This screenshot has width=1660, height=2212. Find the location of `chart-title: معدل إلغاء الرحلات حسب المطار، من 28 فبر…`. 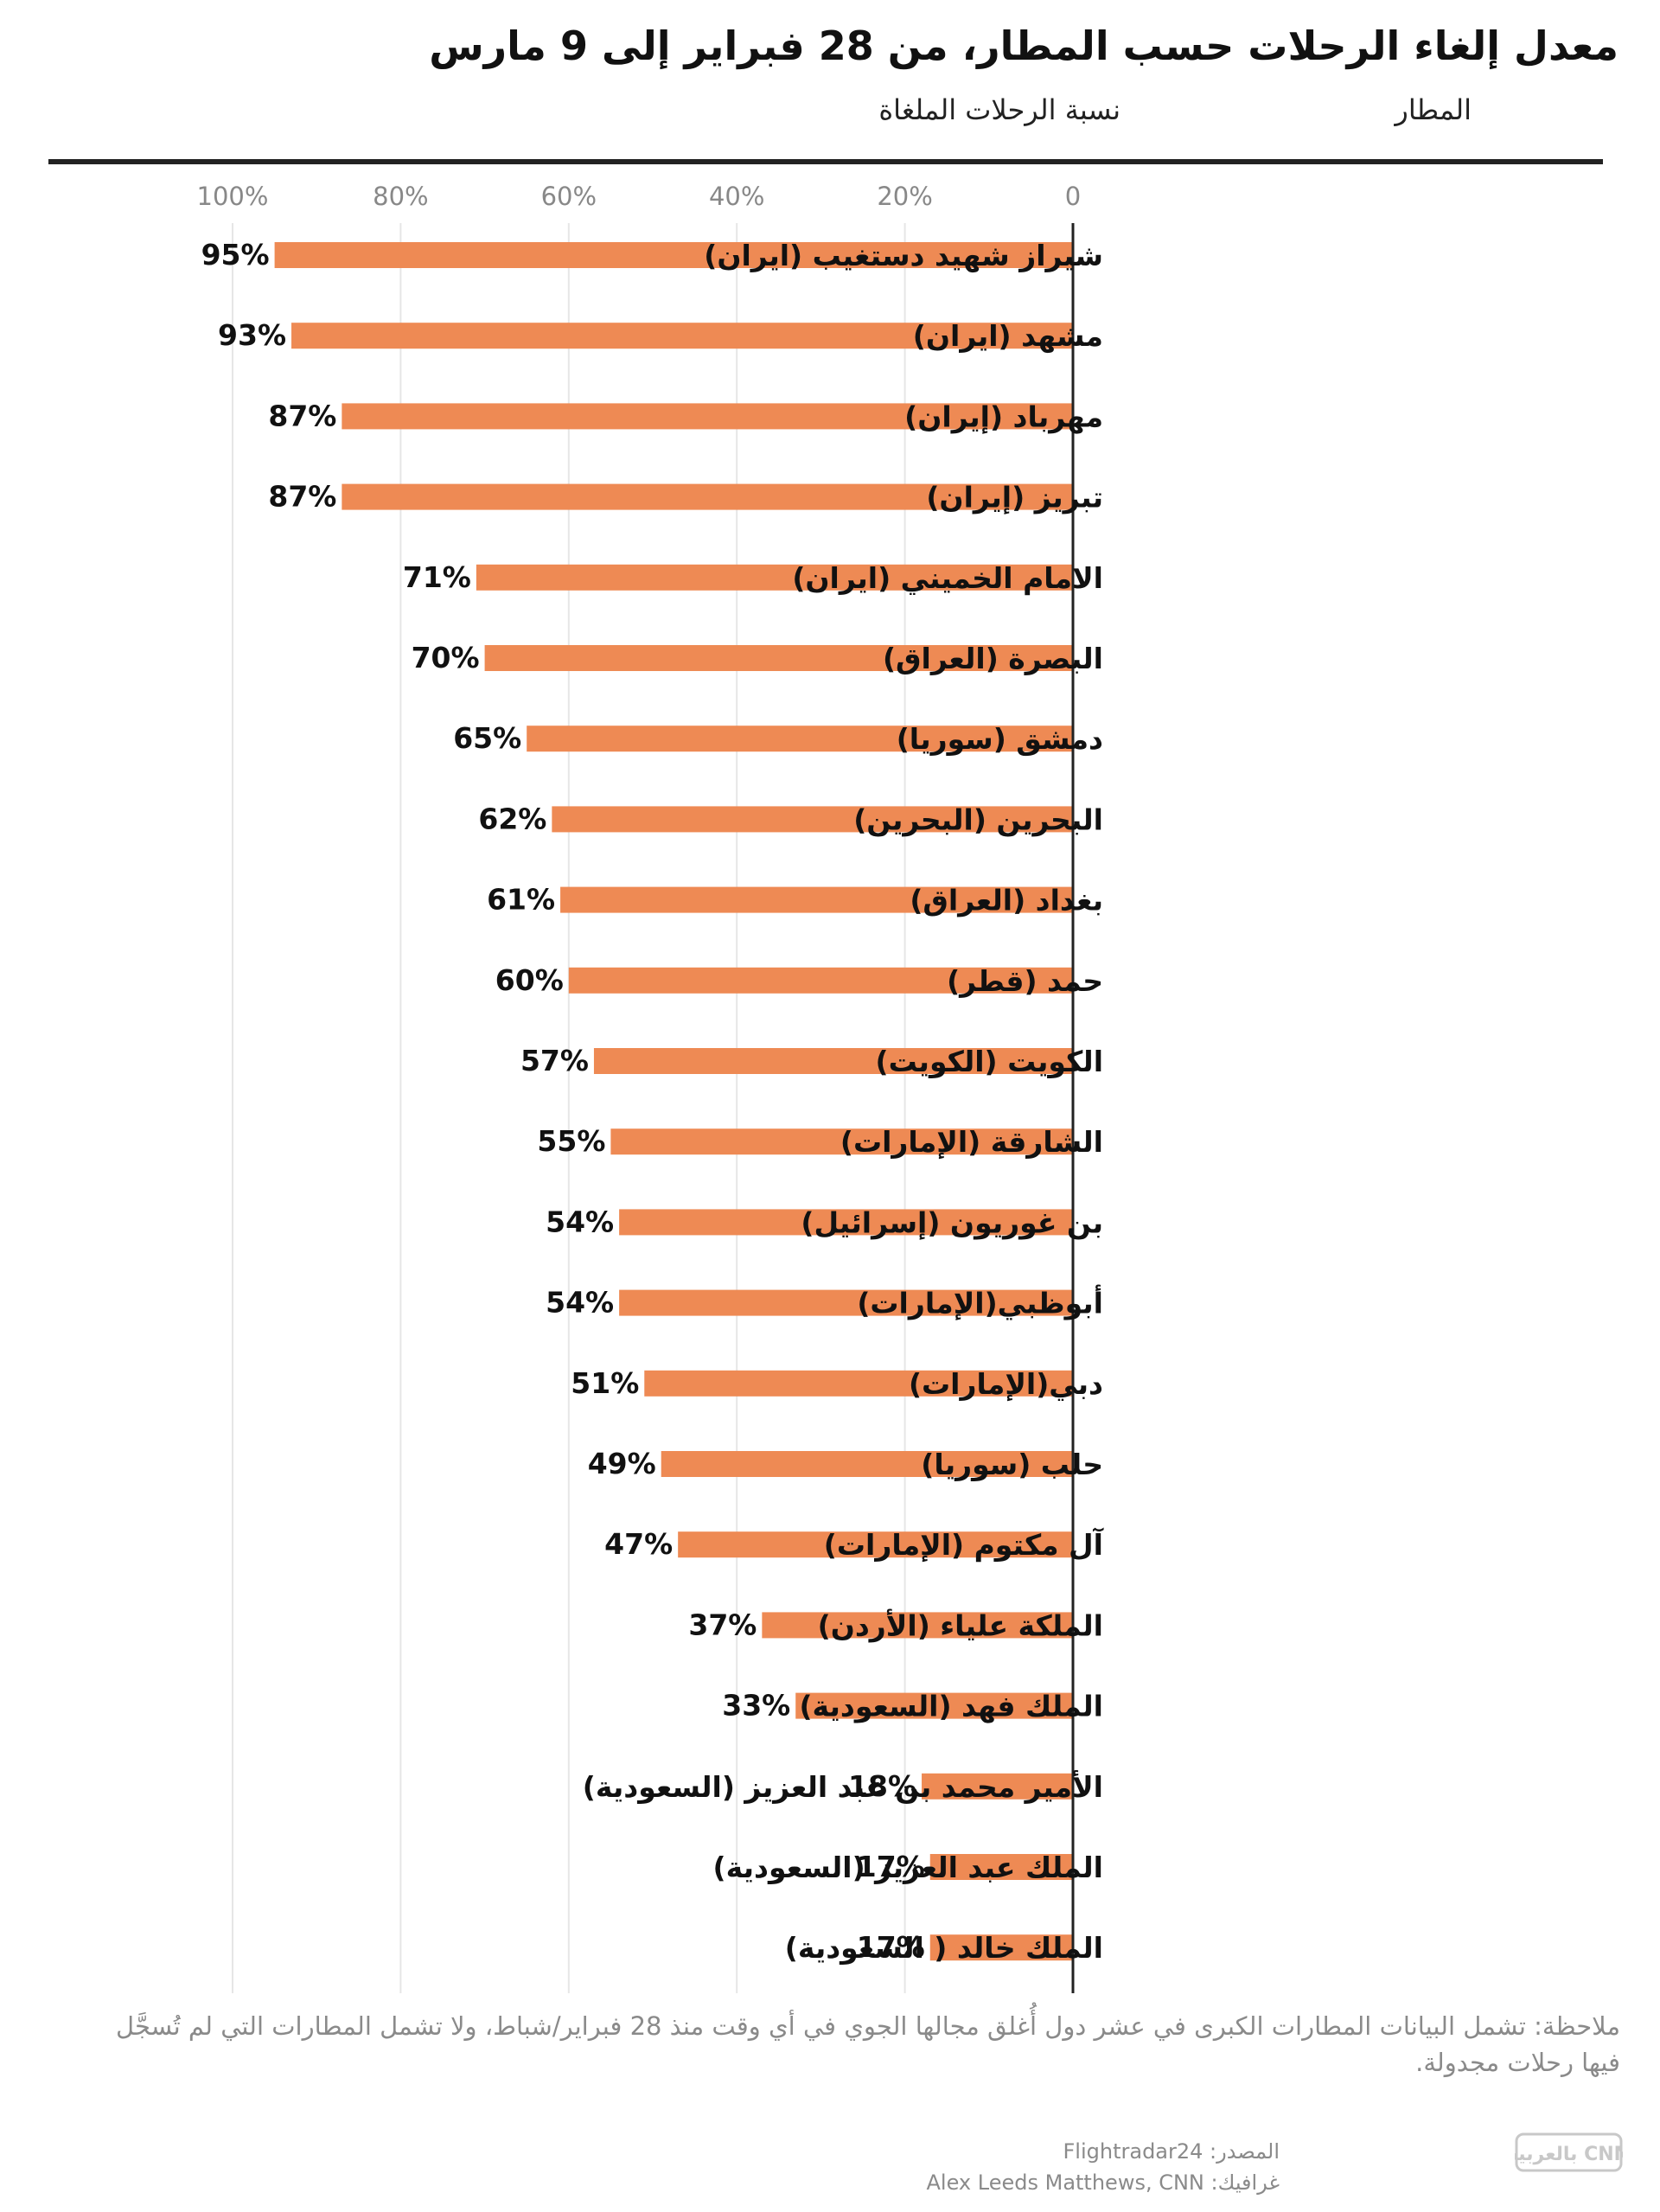

chart-title: معدل إلغاء الرحلات حسب المطار، من 28 فبر… is located at coordinates (1023, 45).